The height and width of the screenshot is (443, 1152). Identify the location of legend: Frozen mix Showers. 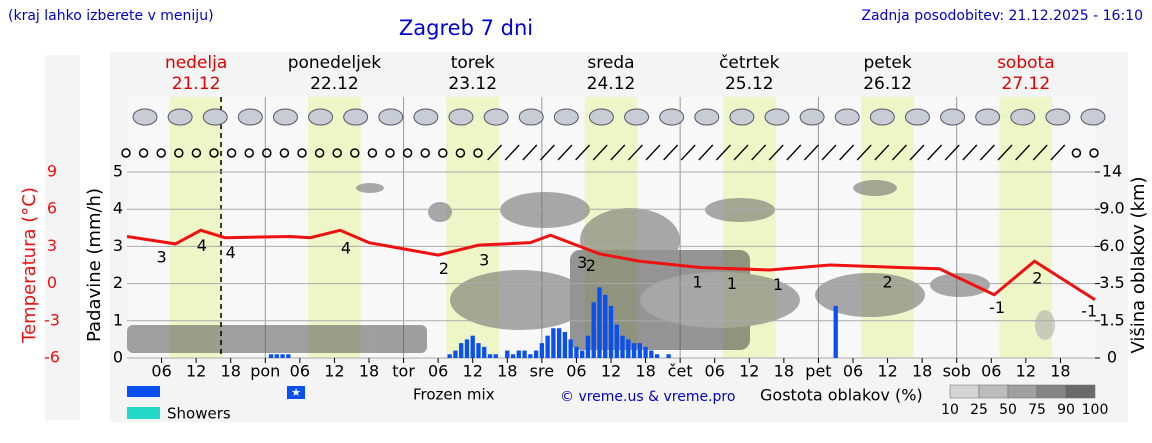
(311, 404).